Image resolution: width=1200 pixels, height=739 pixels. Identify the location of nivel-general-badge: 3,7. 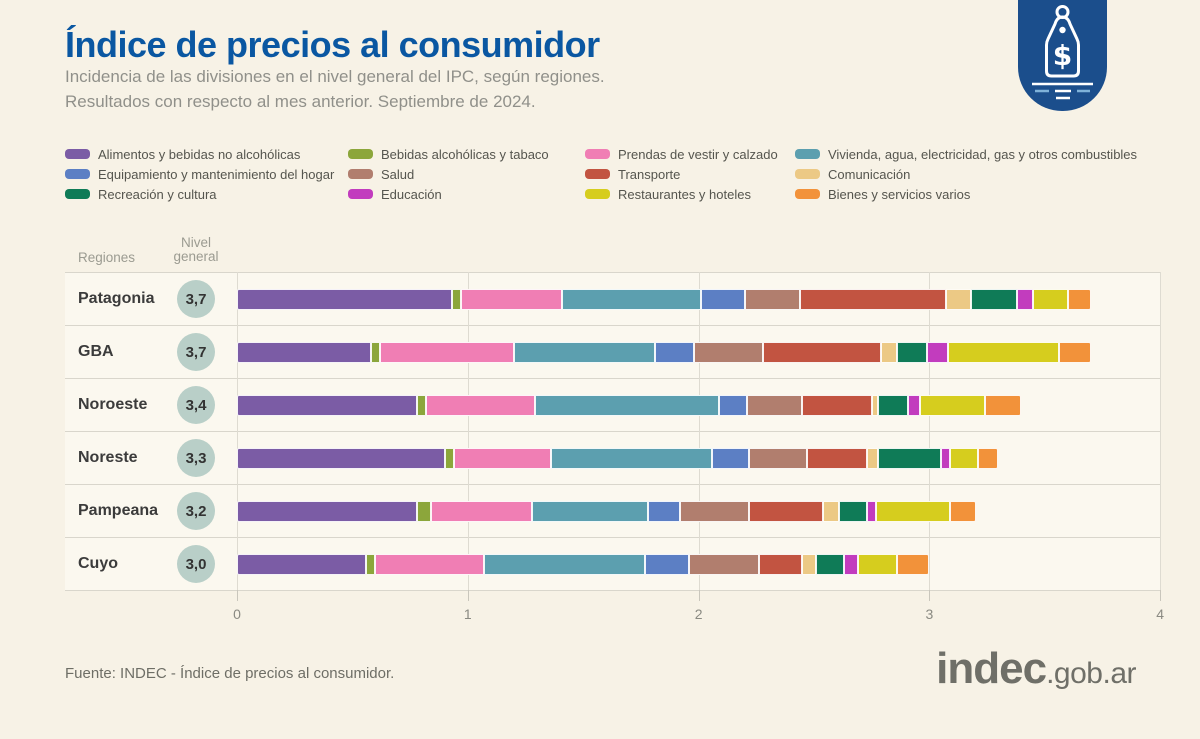
(196, 352).